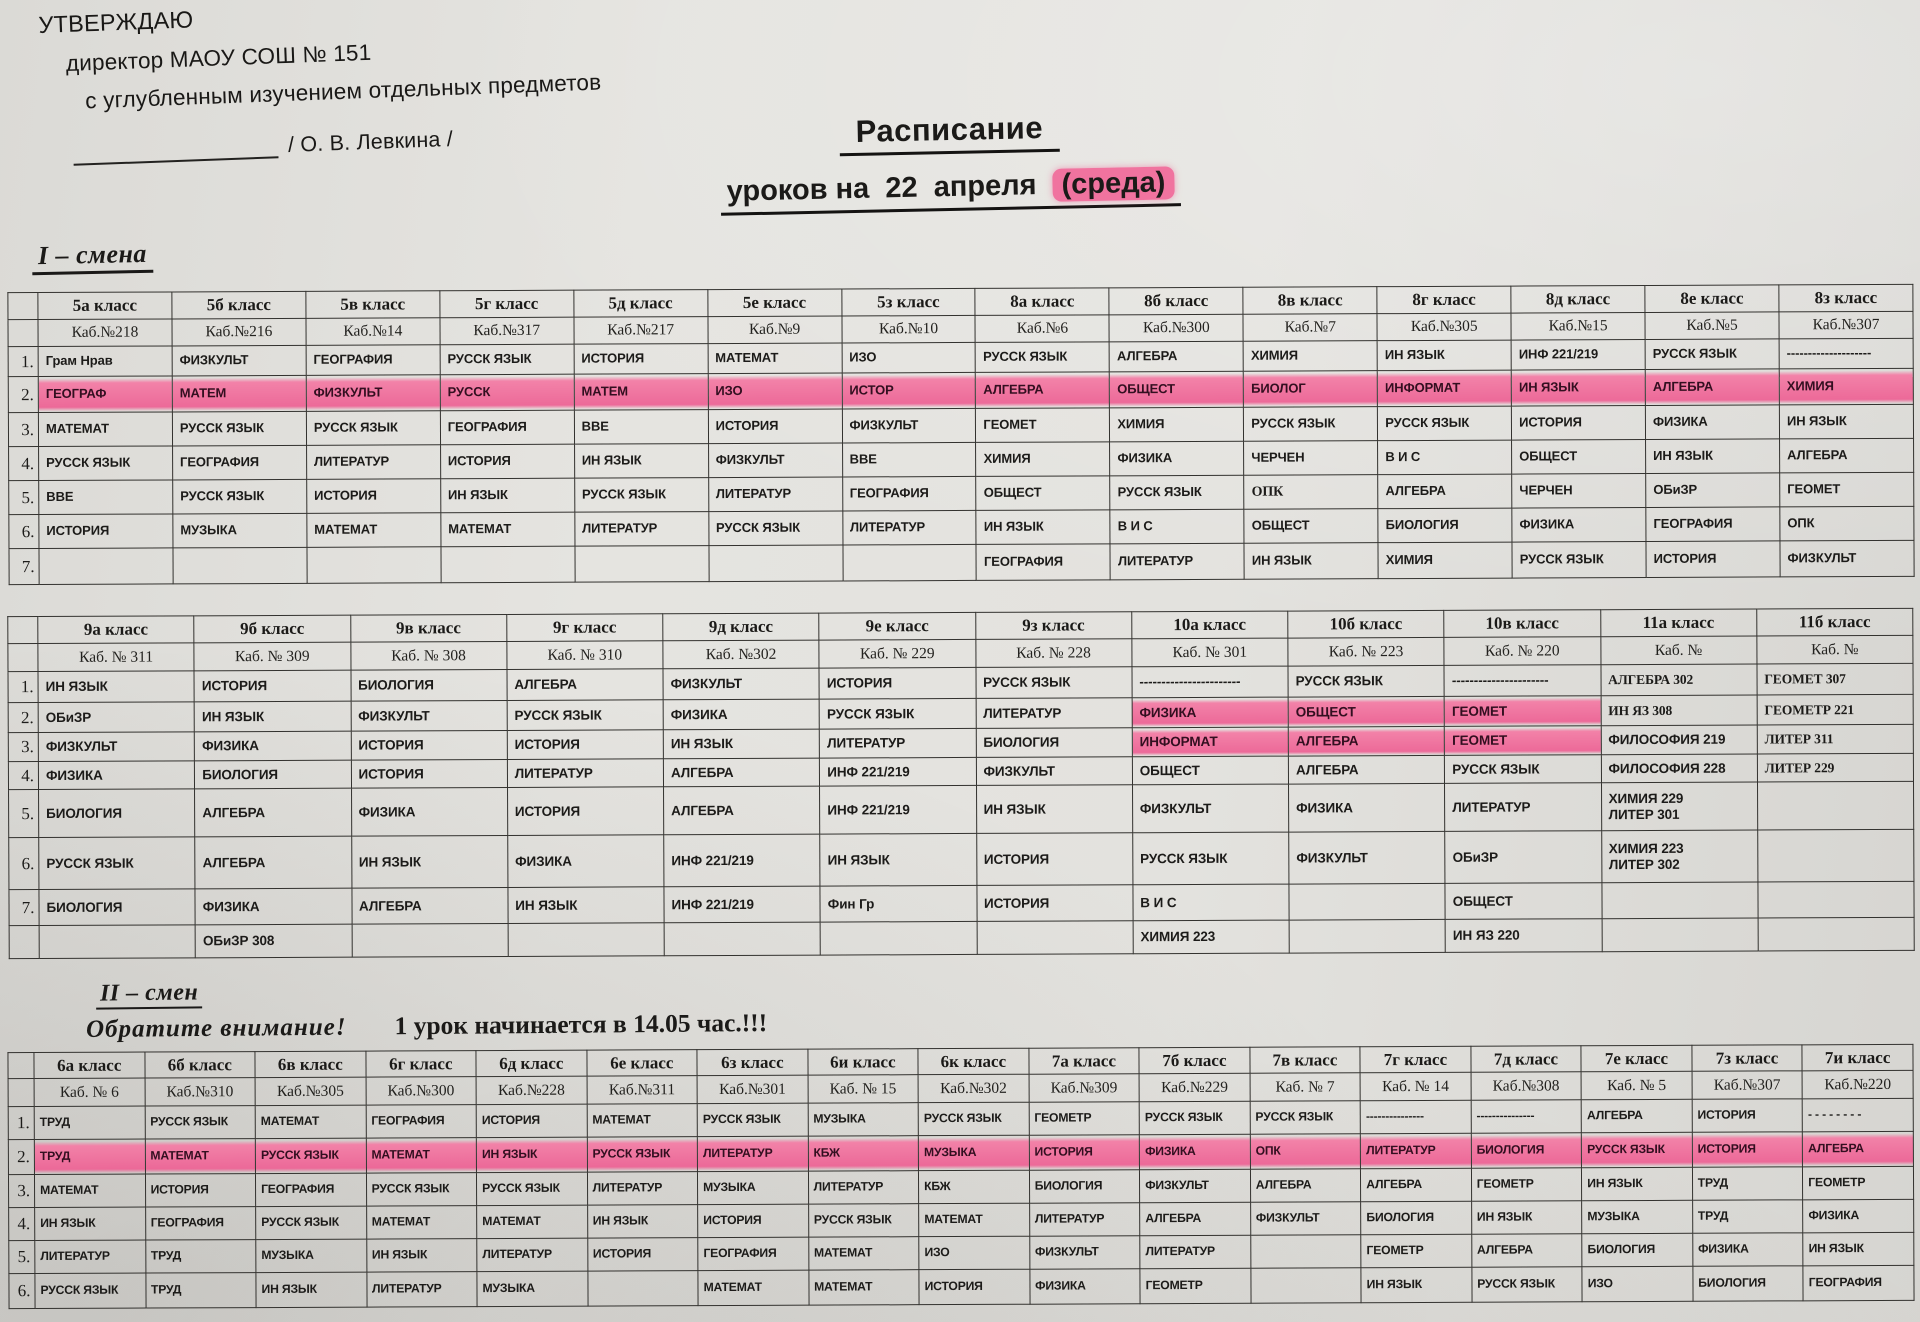 The height and width of the screenshot is (1322, 1920). Describe the element at coordinates (1834, 650) in the screenshot. I see `room-cell: Каб. №` at that location.